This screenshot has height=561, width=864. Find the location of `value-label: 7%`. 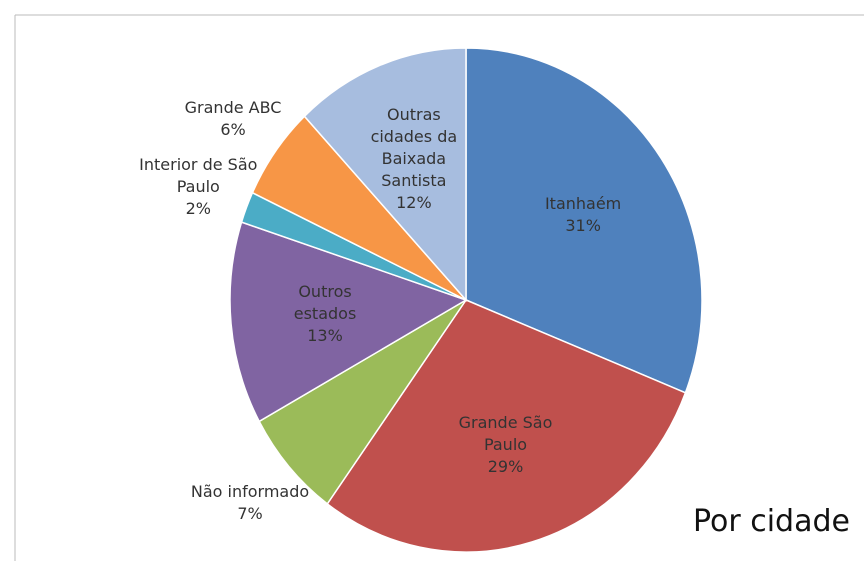

value-label: 7% is located at coordinates (250, 514).